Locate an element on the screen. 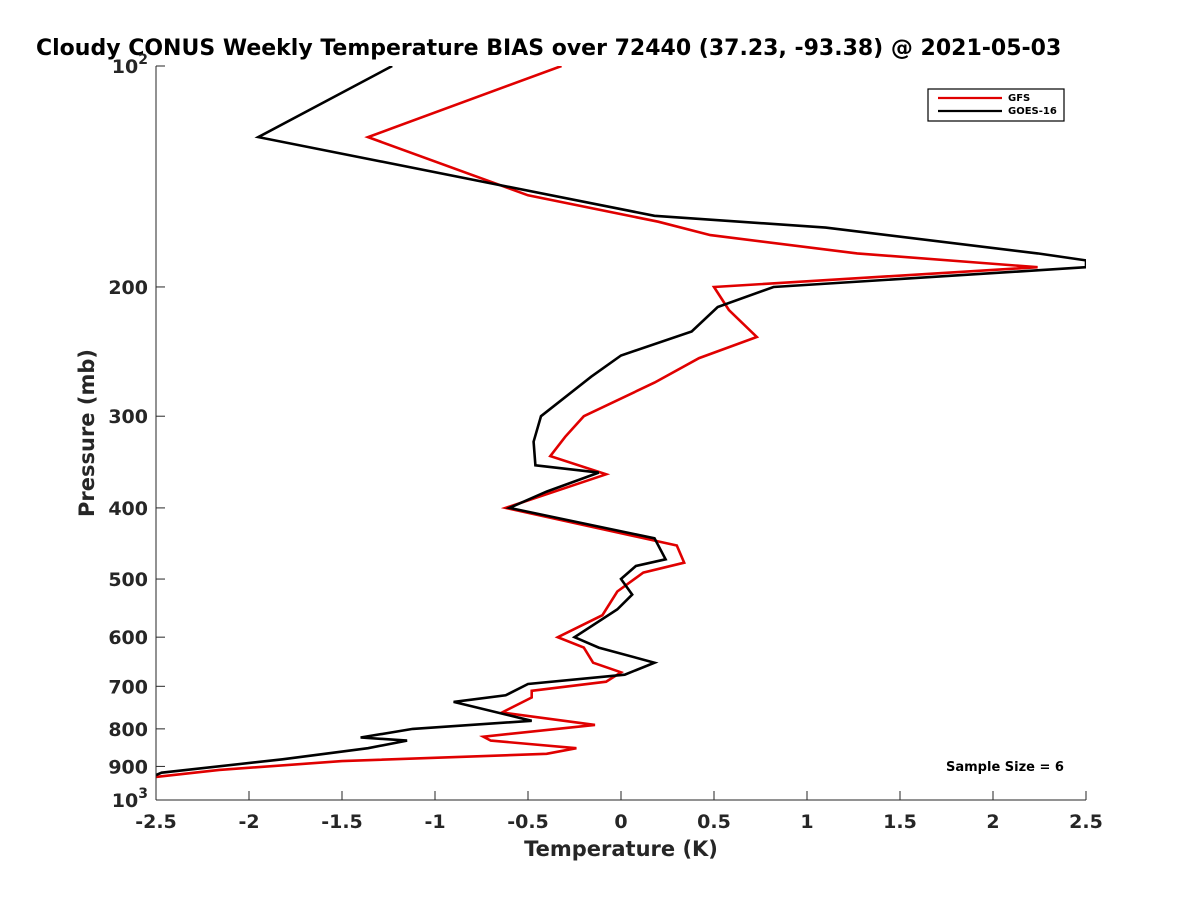 The height and width of the screenshot is (900, 1200). sample-size-note: Sample Size = 6 is located at coordinates (1005, 767).